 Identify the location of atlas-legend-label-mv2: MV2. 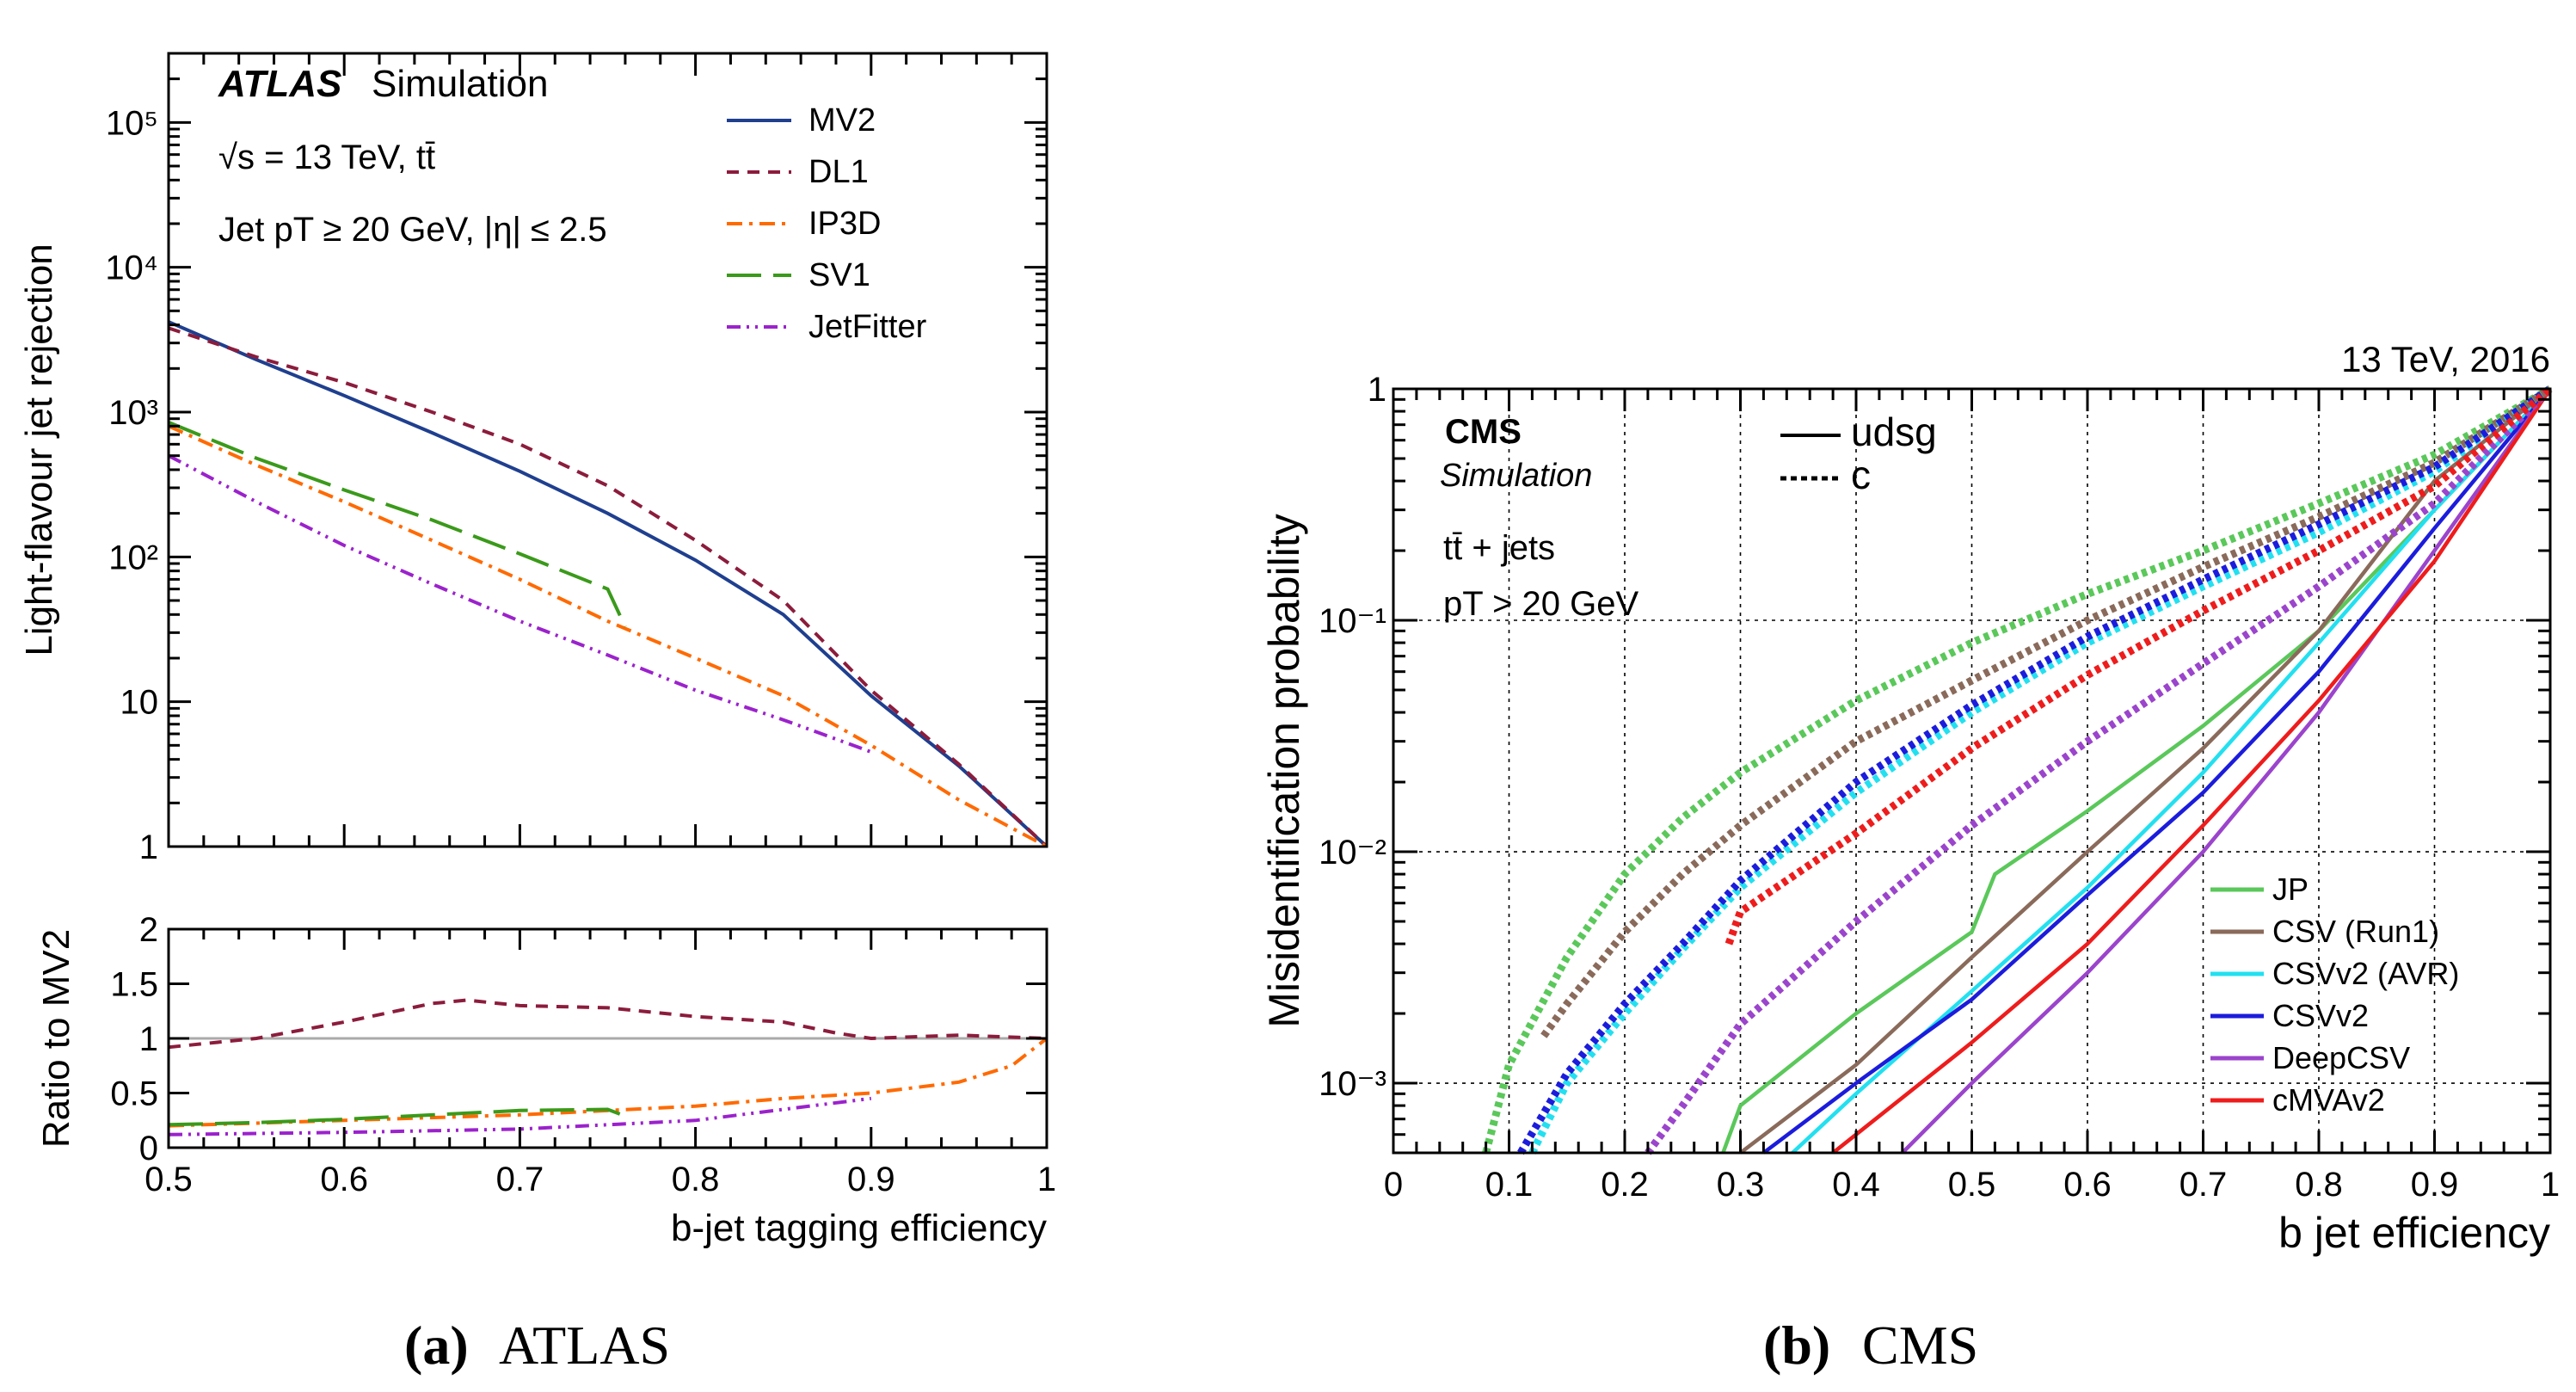
(842, 120).